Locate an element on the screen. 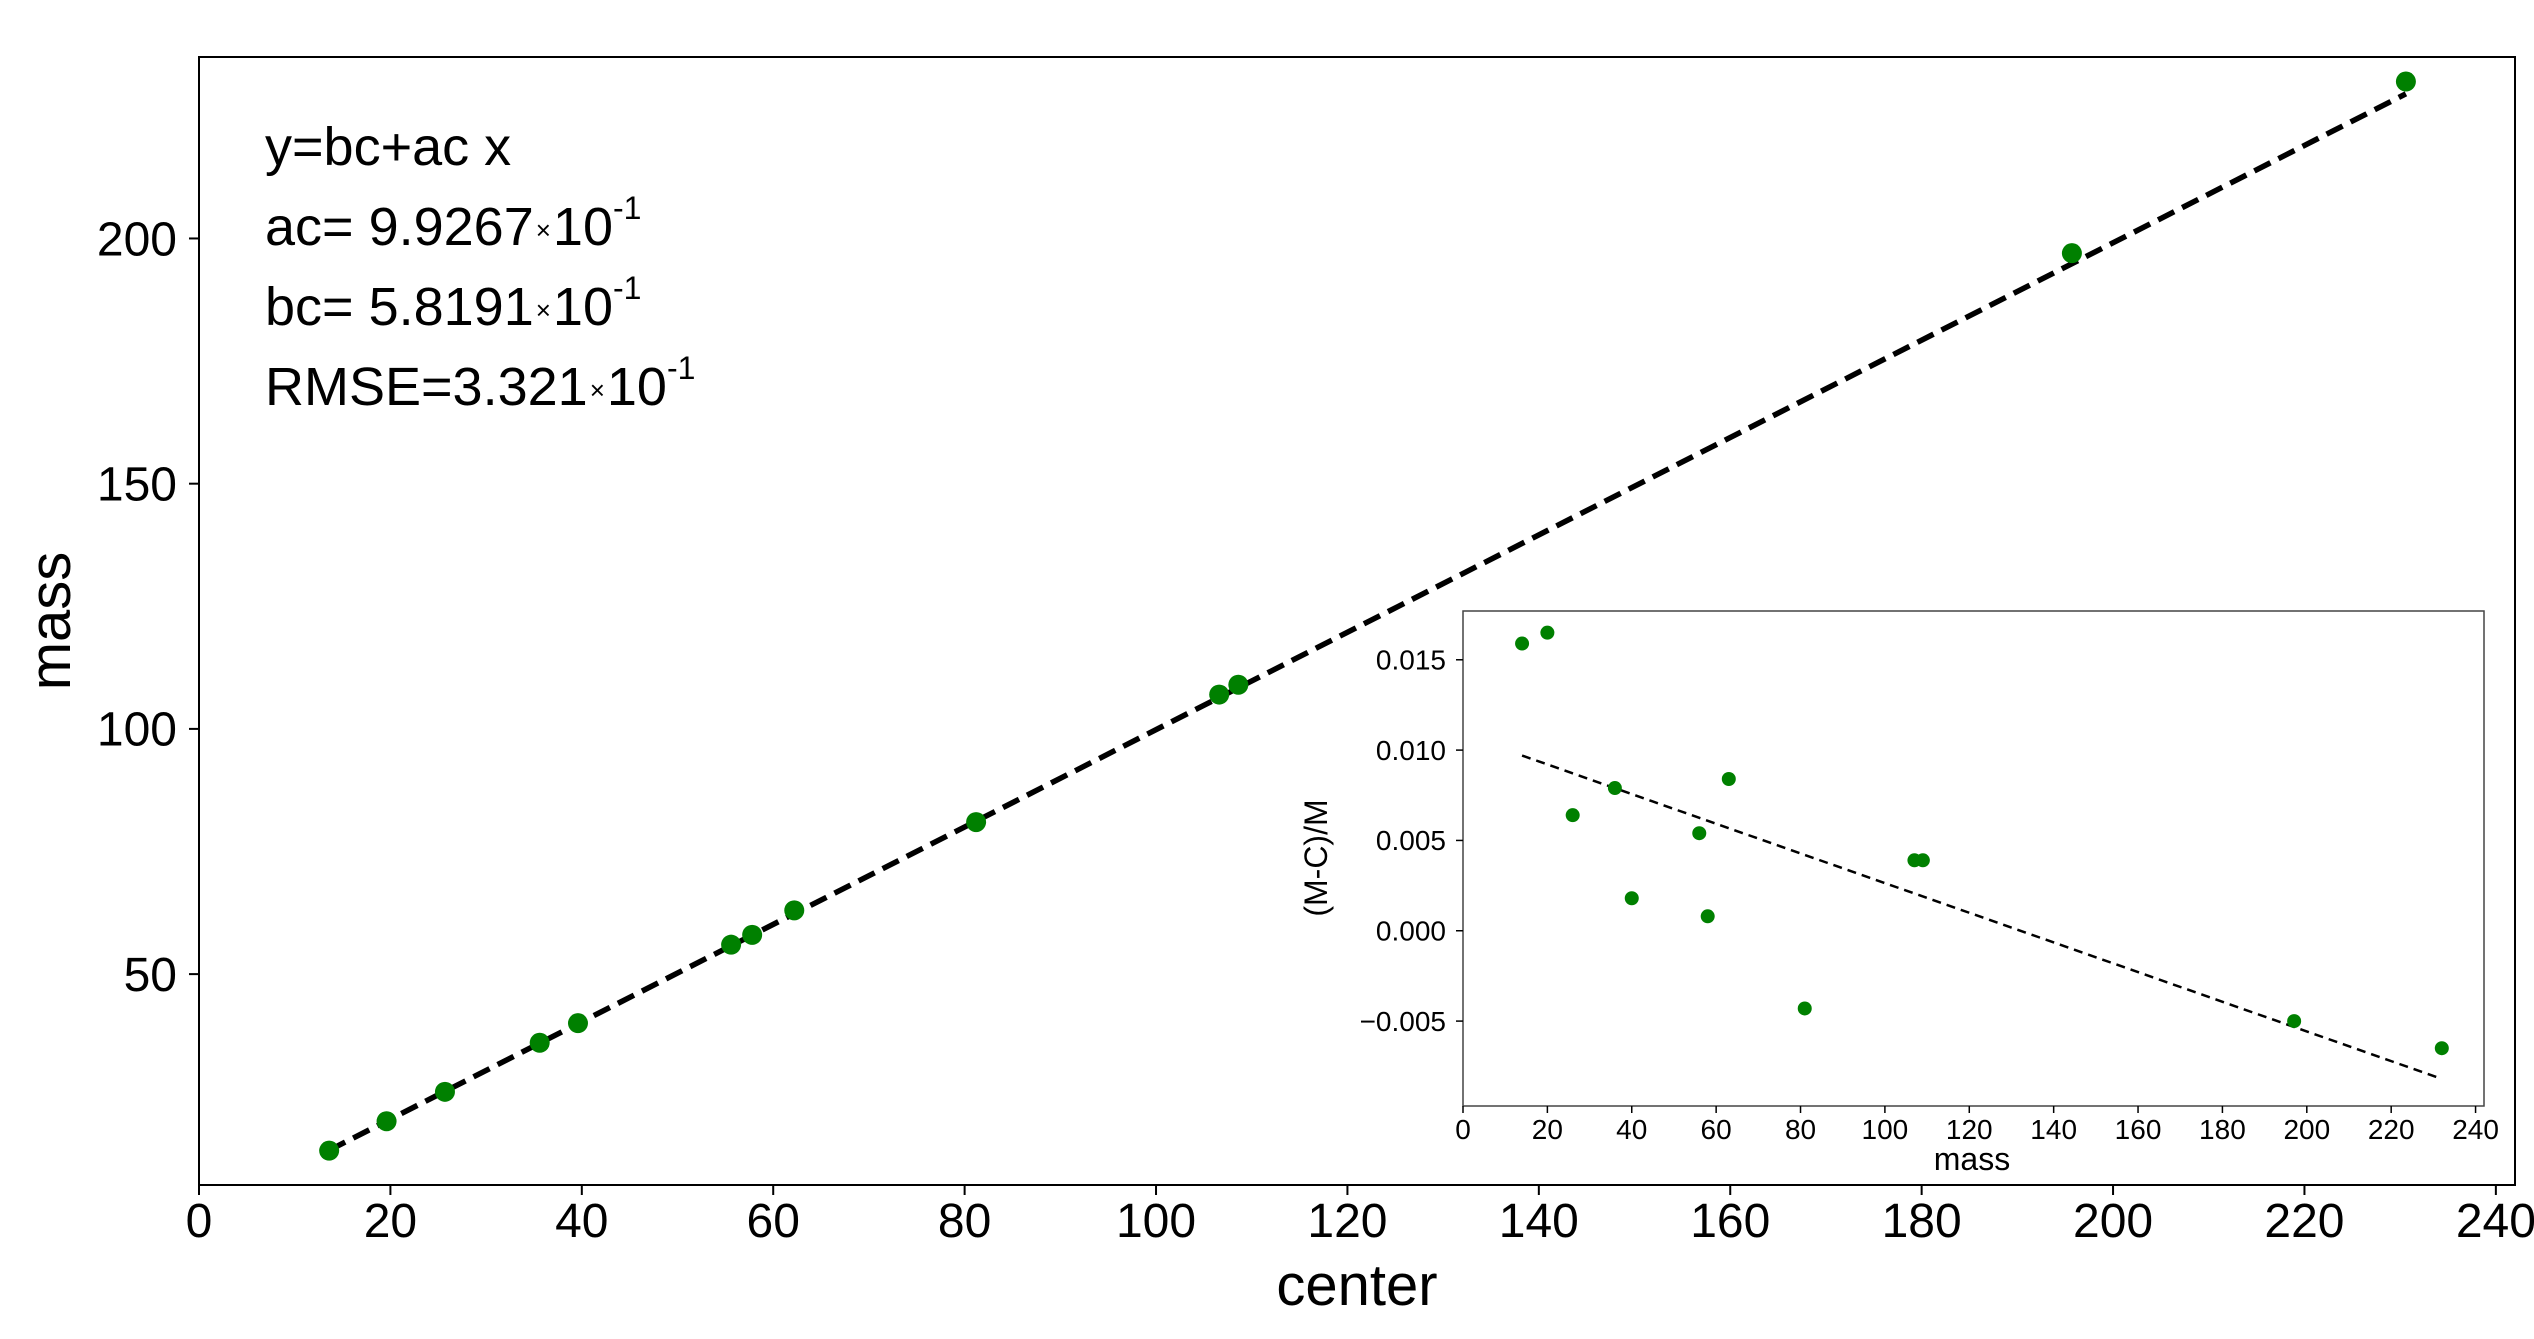 This screenshot has width=2534, height=1339. inset-y-ticks: −0.005 0.000 0.005 0.010 0.015 is located at coordinates (1411, 841).